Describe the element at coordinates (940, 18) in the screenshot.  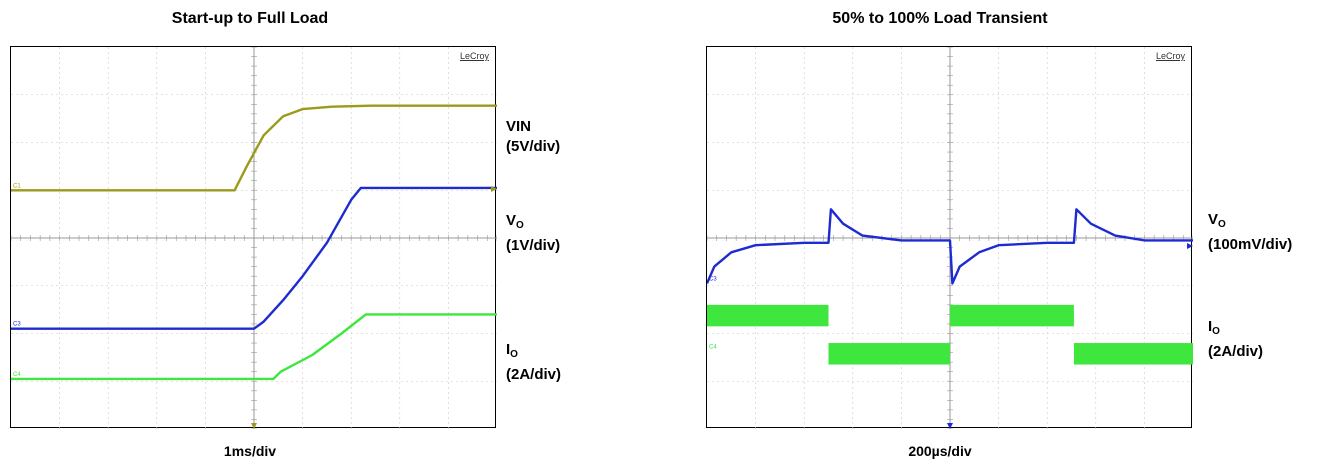
I see `chart-title: 50% to 100% Load Transient` at that location.